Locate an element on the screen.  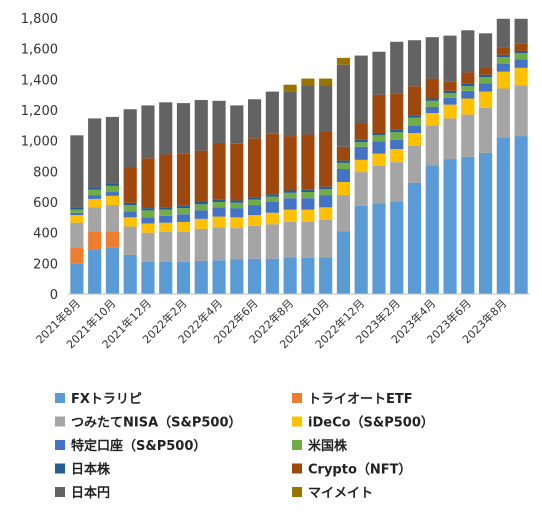
legend-label: 日本株 is located at coordinates (91, 470).